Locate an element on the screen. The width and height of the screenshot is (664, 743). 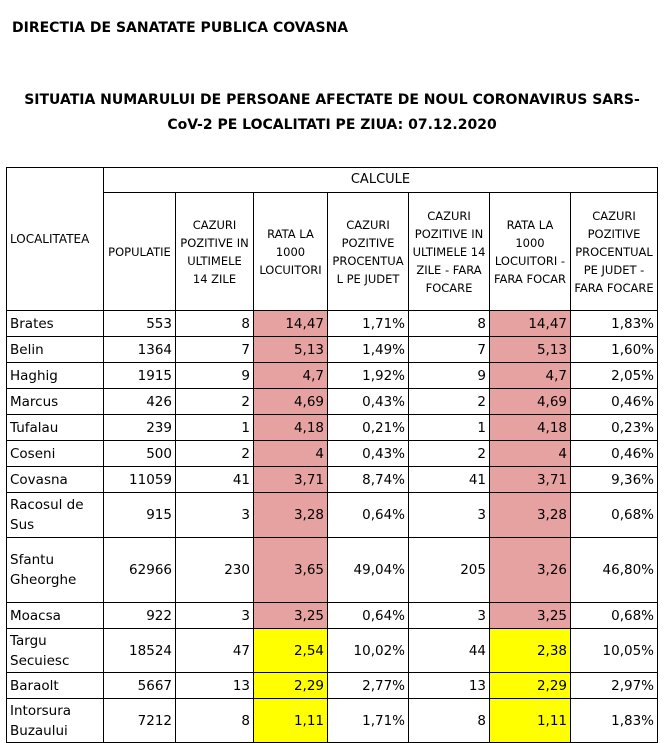
data-row: Tufalau 239 1 4,18 0,21% 1 4,18 0,23% is located at coordinates (332, 427).